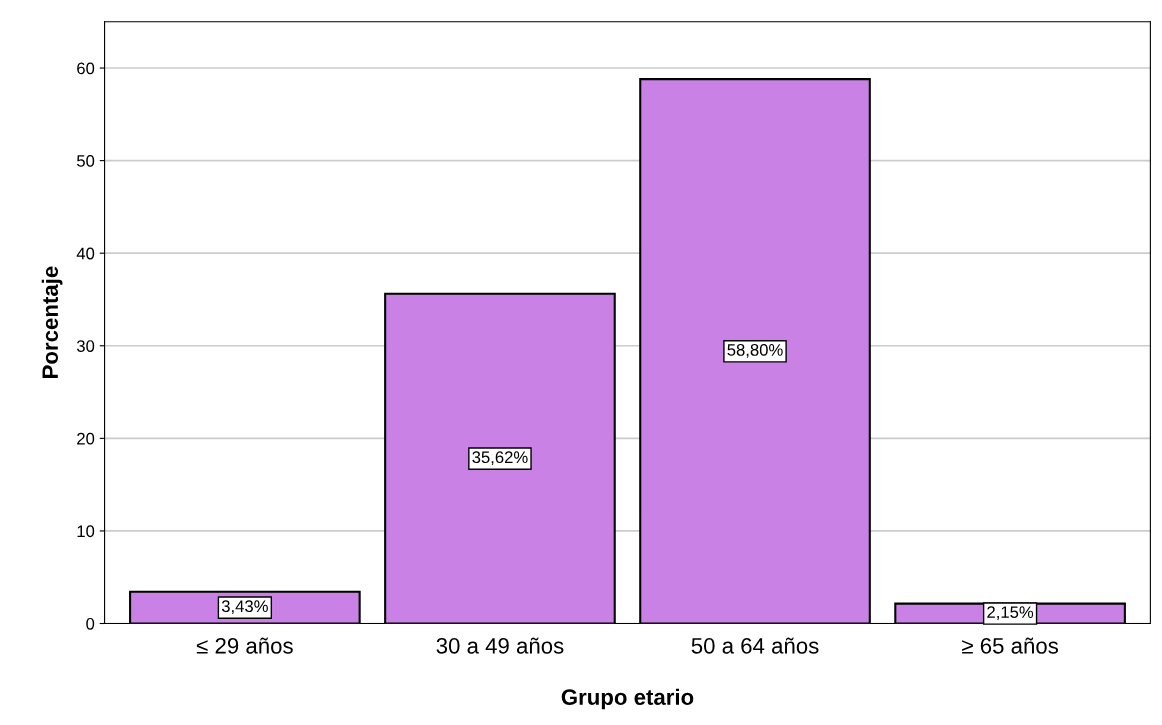 The width and height of the screenshot is (1162, 725). Describe the element at coordinates (85, 346) in the screenshot. I see `y-tick-label: 30` at that location.